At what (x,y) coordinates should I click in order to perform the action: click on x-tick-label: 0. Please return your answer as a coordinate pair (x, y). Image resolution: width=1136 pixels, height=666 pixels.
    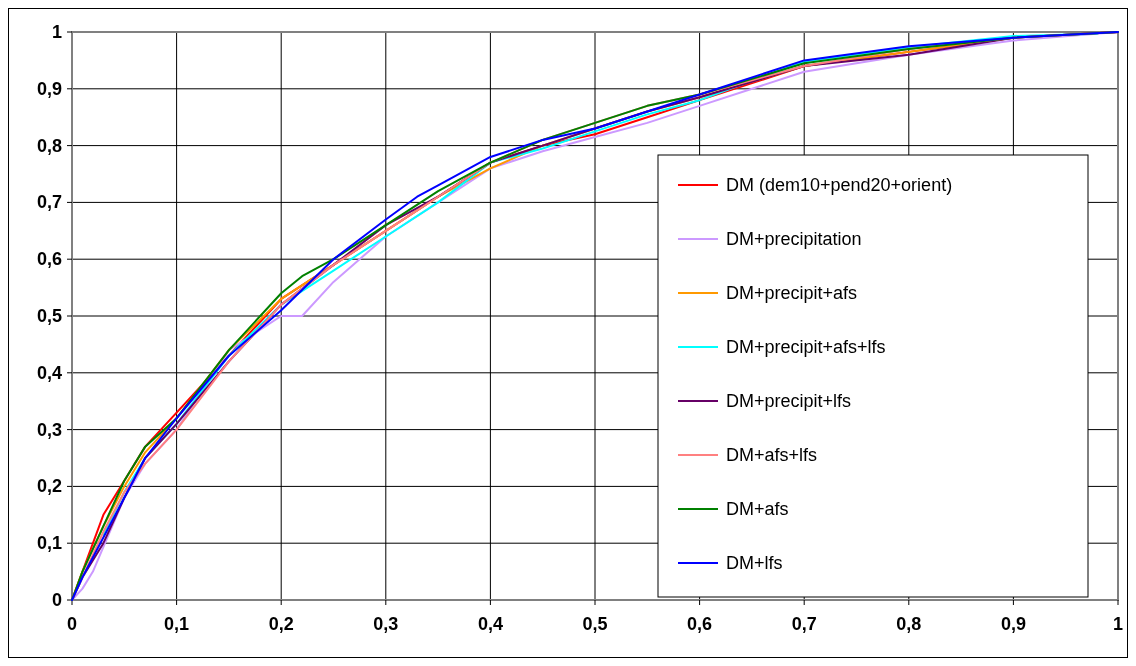
    Looking at the image, I should click on (72, 624).